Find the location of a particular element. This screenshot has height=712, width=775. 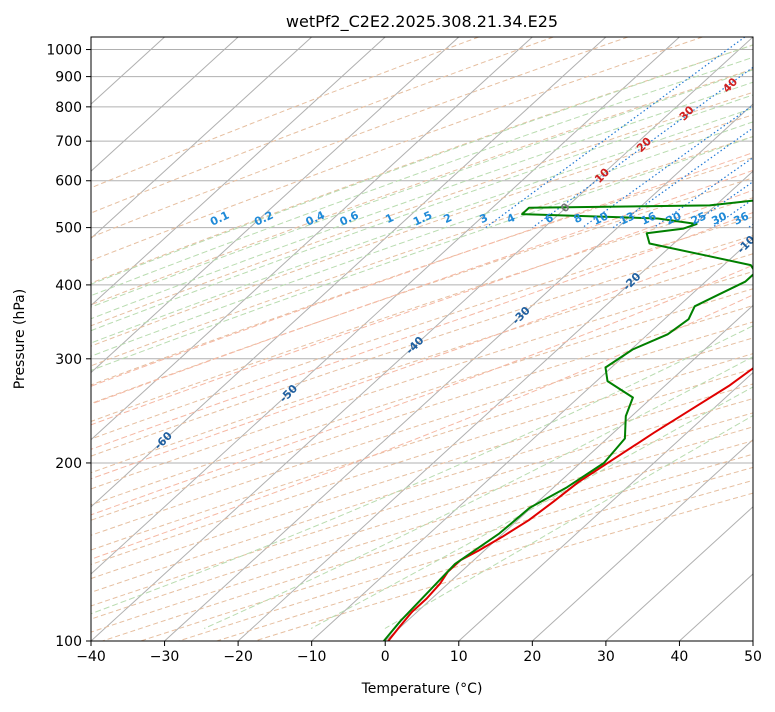

y-tick-label: 600 is located at coordinates (68, 182).